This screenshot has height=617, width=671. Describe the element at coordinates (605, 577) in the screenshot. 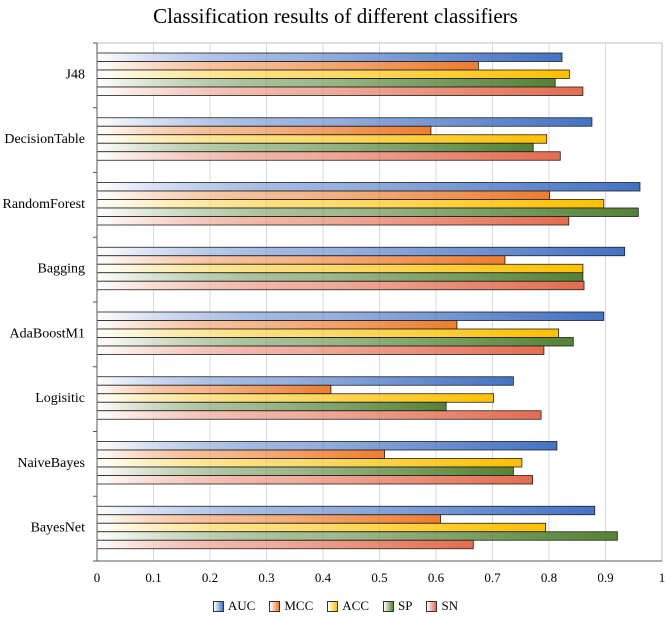

I see `x-tick-label: 0.9` at that location.